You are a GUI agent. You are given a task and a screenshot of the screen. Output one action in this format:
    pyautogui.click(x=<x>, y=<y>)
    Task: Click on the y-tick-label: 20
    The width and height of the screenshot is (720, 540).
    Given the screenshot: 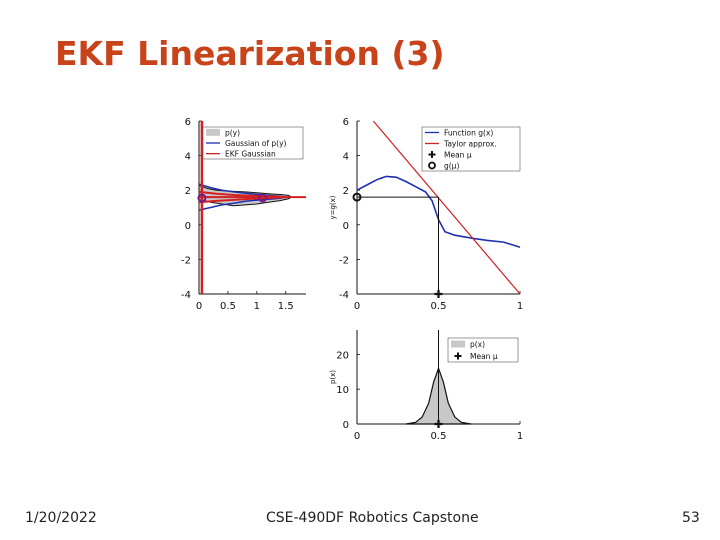 What is the action you would take?
    pyautogui.click(x=342, y=355)
    